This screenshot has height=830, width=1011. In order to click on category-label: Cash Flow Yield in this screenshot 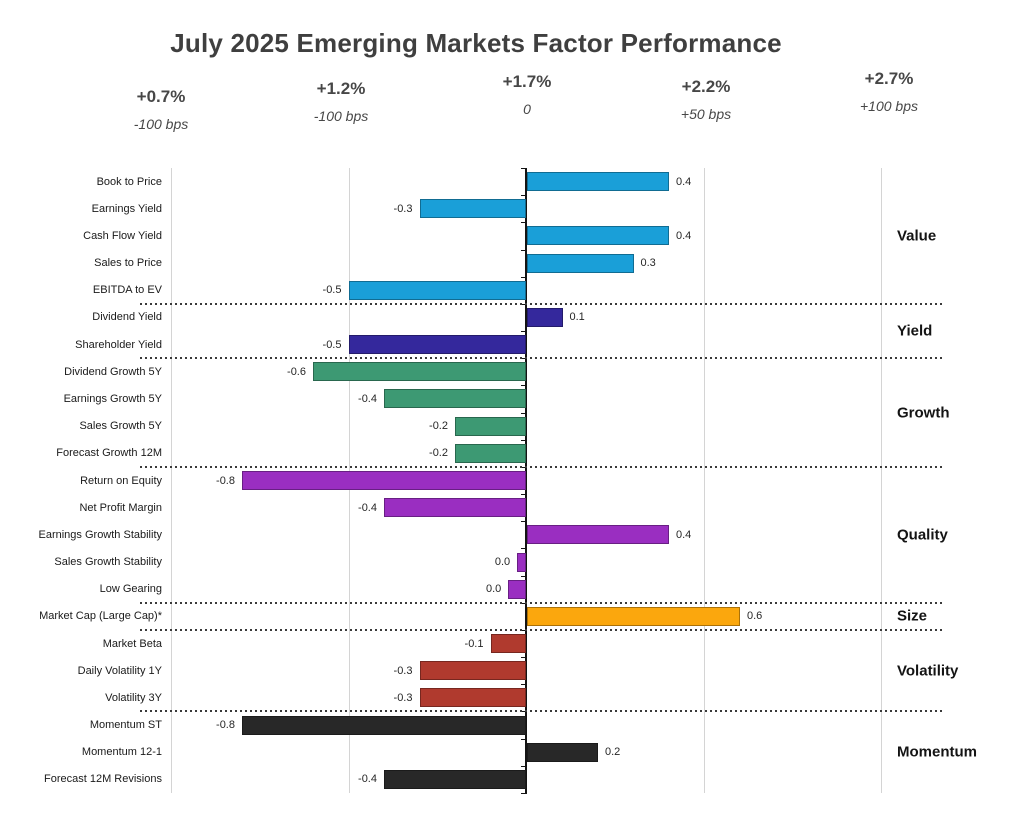, I will do `click(122, 235)`.